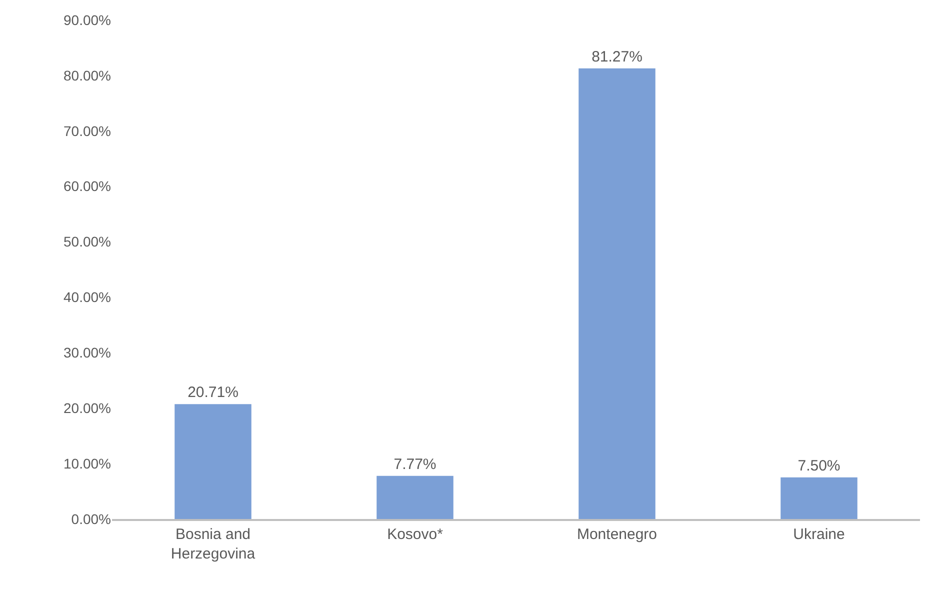 This screenshot has height=590, width=932. I want to click on y-tick-label: 70.00%, so click(87, 130).